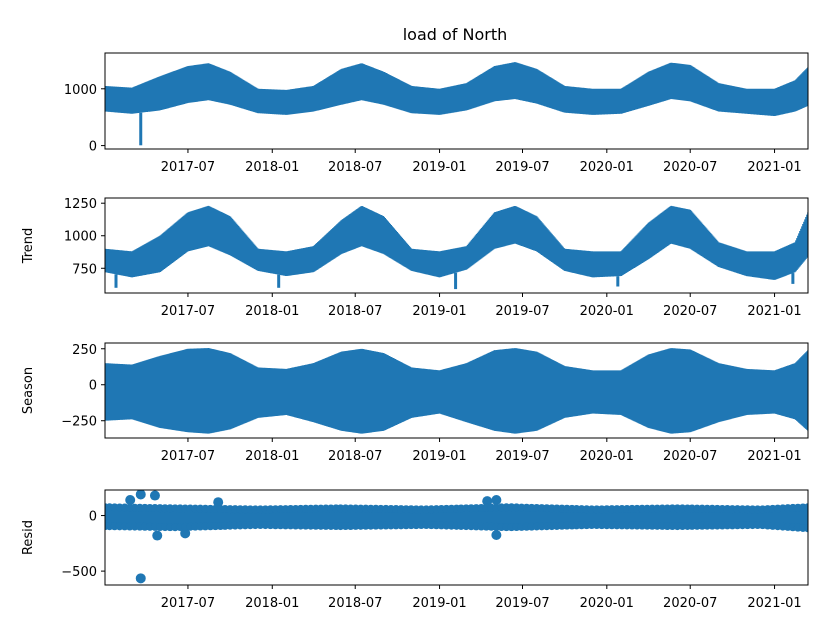 This screenshot has height=618, width=817. What do you see at coordinates (84, 269) in the screenshot?
I see `y-tick-label: 750` at bounding box center [84, 269].